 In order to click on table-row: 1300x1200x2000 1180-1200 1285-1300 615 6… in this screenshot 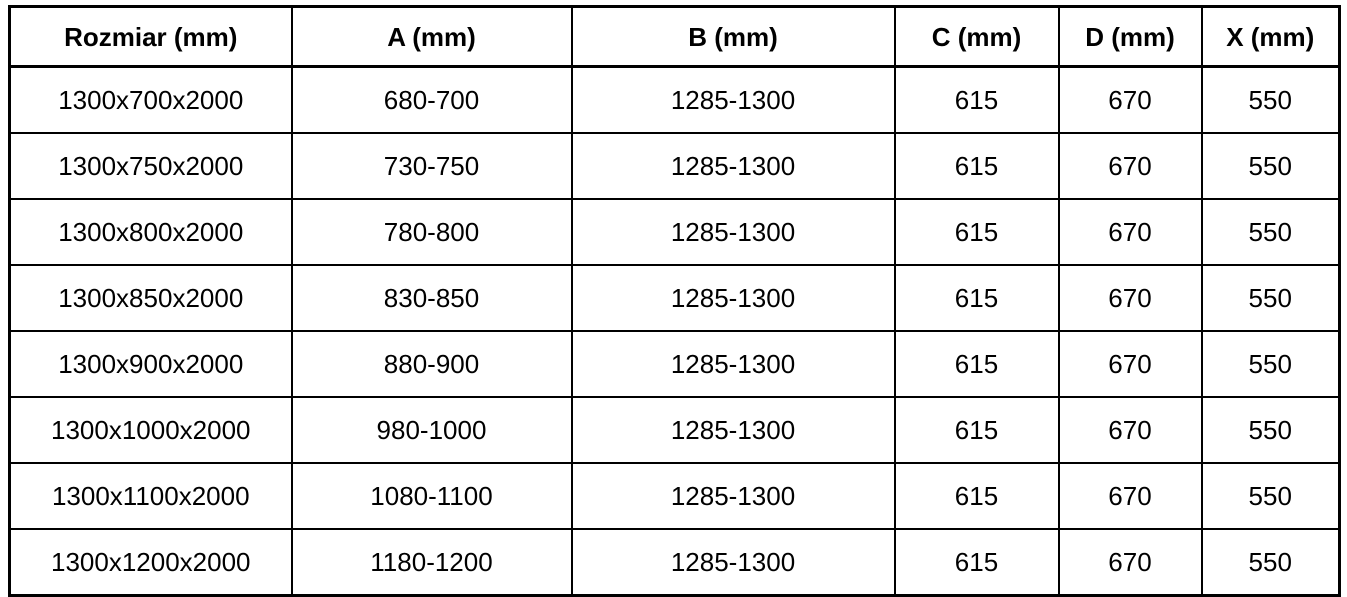, I will do `click(674, 562)`.